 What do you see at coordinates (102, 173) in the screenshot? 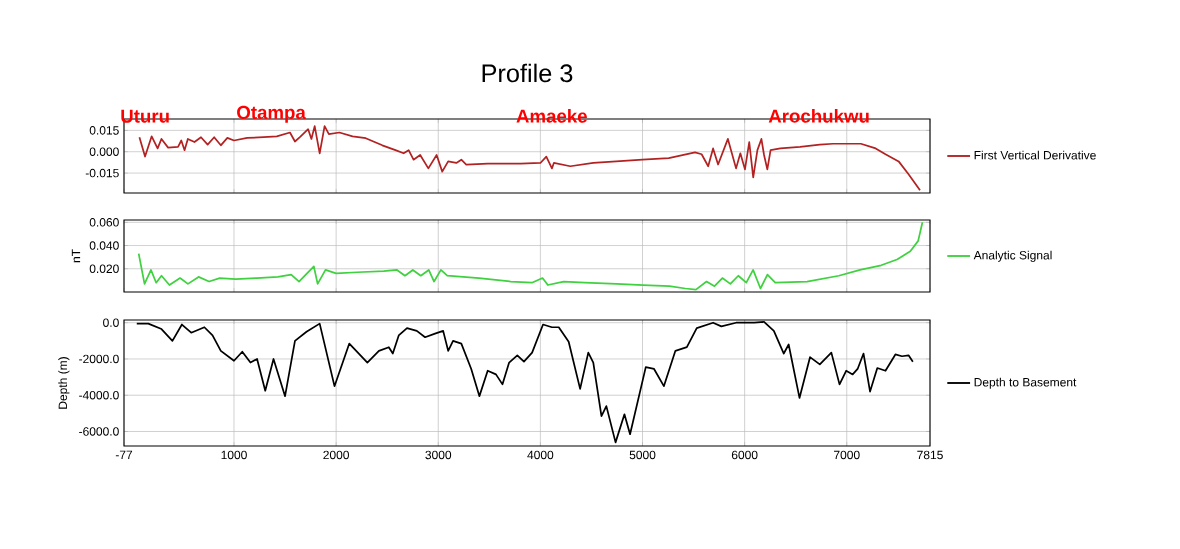
I see `y-tick-label: -0.015` at bounding box center [102, 173].